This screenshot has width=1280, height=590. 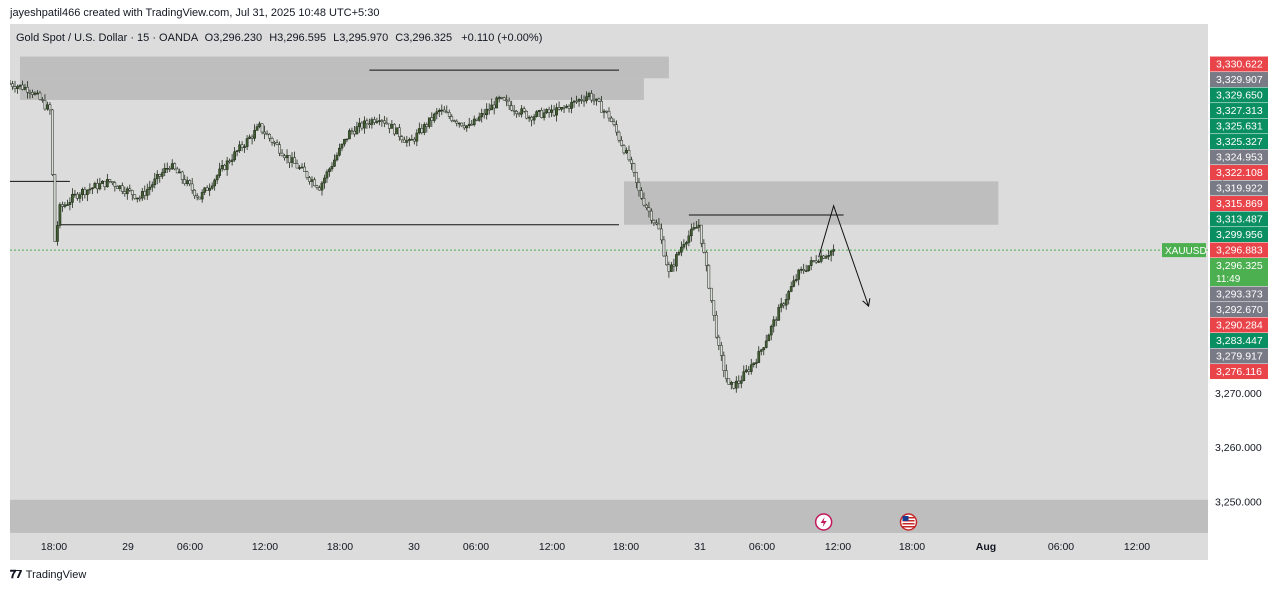 What do you see at coordinates (838, 547) in the screenshot?
I see `time-tick-label: 12:00` at bounding box center [838, 547].